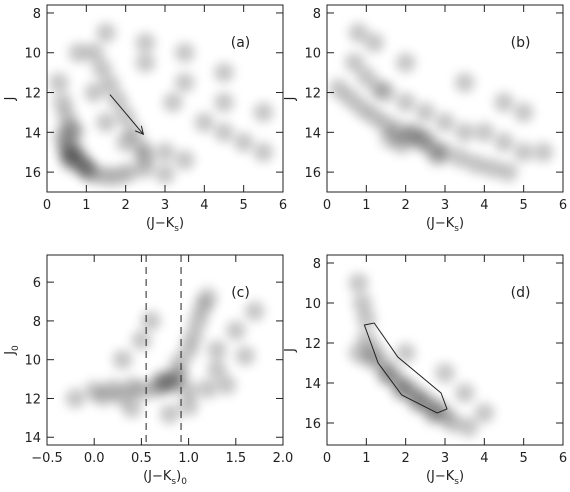  I want to click on x-tick-label: −0.5, so click(47, 458).